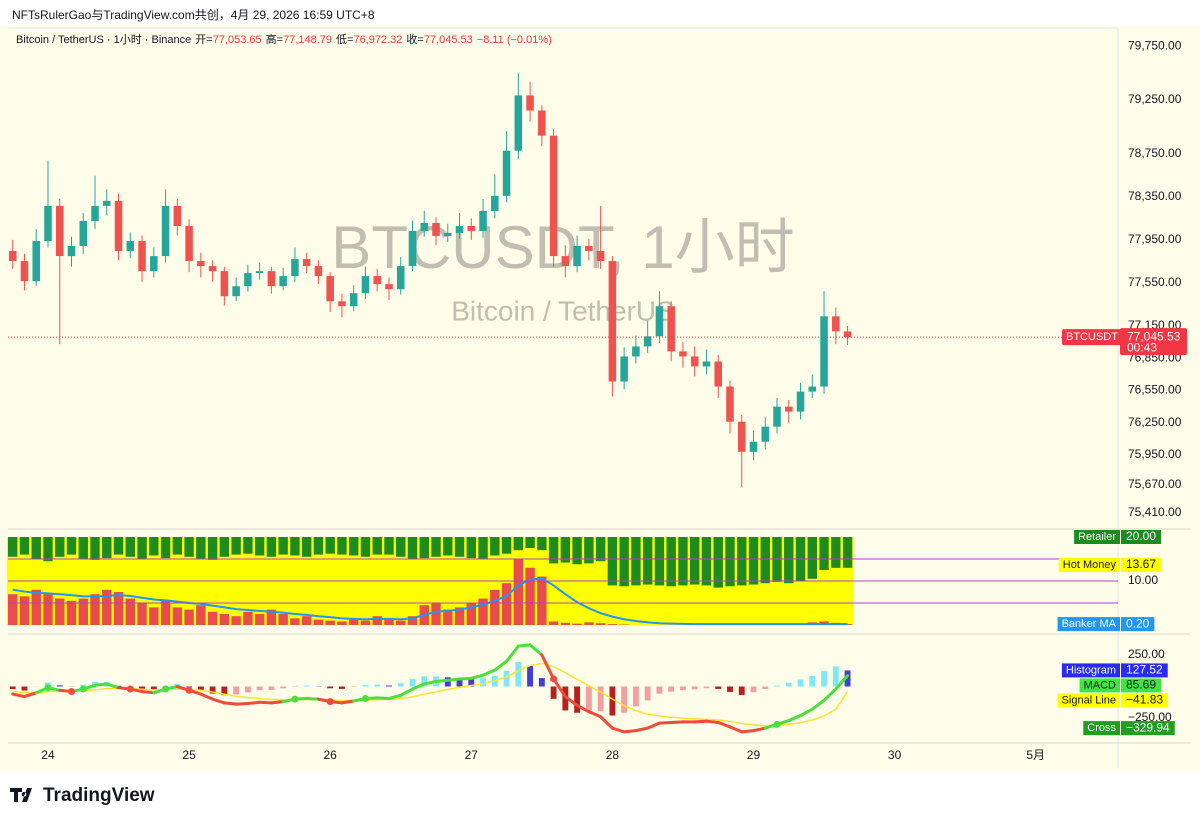  What do you see at coordinates (365, 698) in the screenshot?
I see `cross-dot` at bounding box center [365, 698].